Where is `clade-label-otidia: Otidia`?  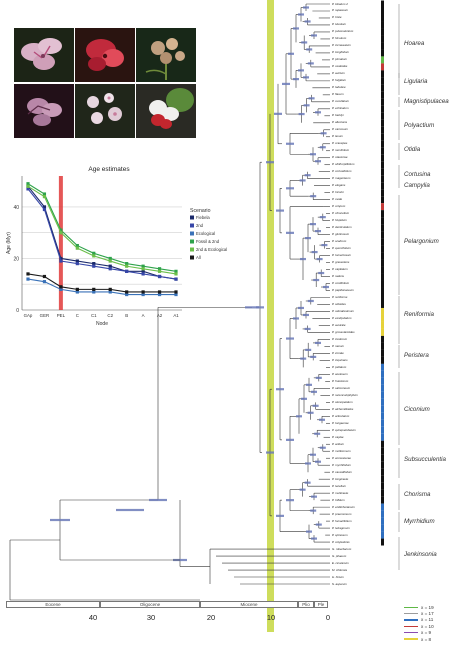 clade-label-otidia: Otidia is located at coordinates (412, 149).